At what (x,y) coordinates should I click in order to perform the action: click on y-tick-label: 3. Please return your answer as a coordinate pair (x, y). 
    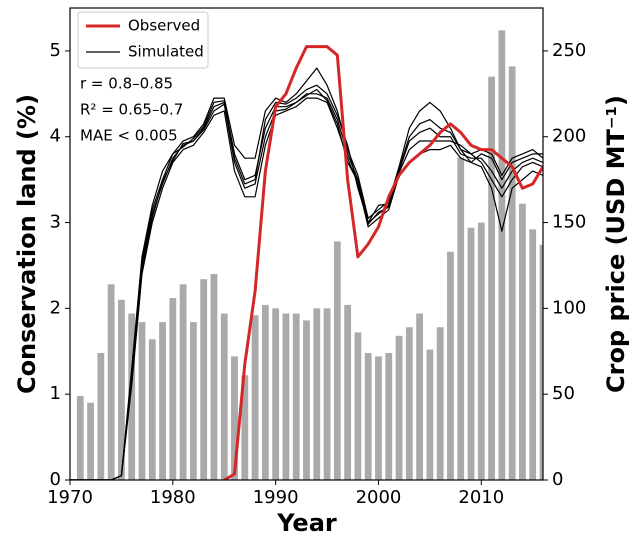
    Looking at the image, I should click on (55, 222).